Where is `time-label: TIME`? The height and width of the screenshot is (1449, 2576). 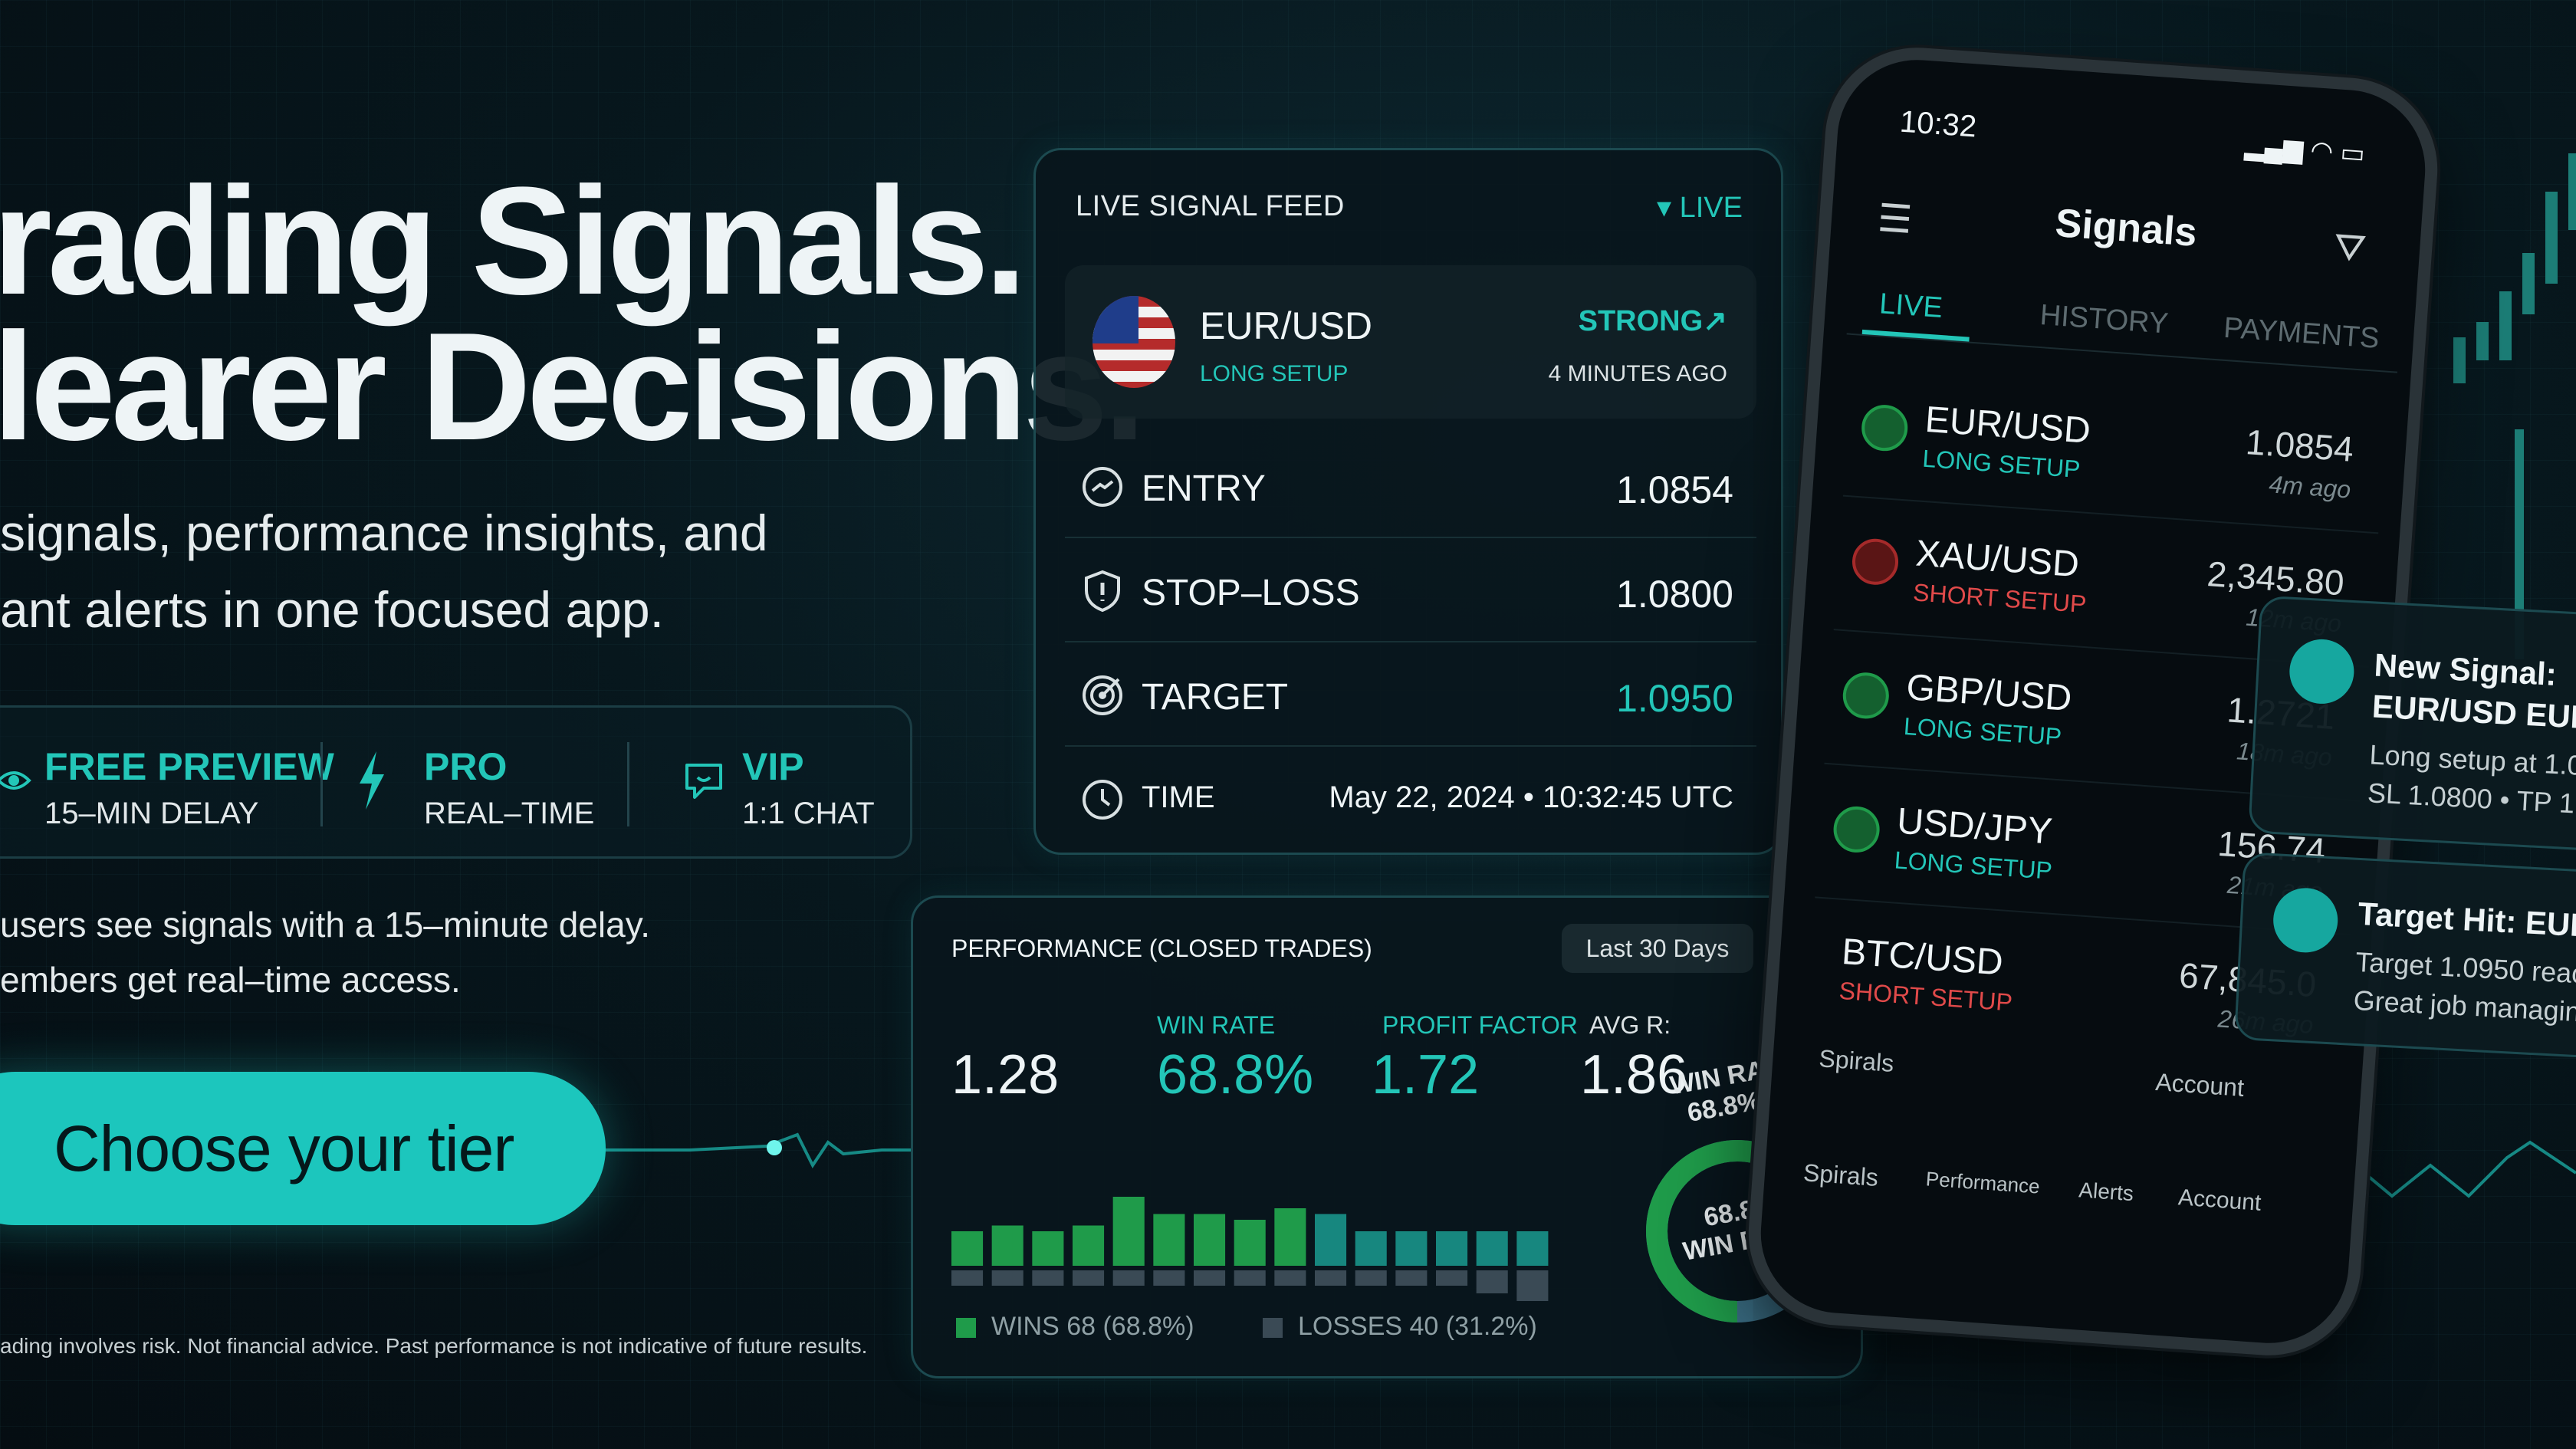
time-label: TIME is located at coordinates (1178, 797).